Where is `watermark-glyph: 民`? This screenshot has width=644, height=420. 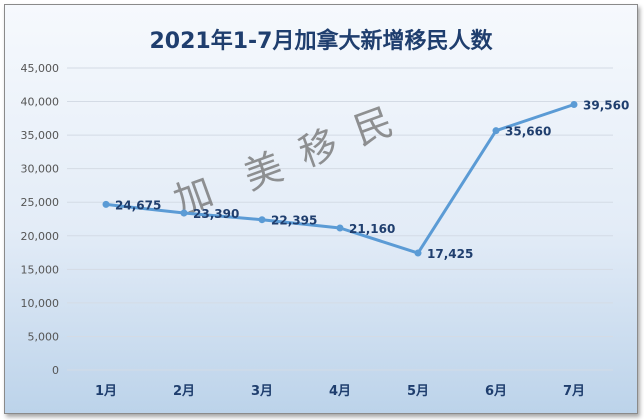
watermark-glyph: 民 is located at coordinates (373, 126).